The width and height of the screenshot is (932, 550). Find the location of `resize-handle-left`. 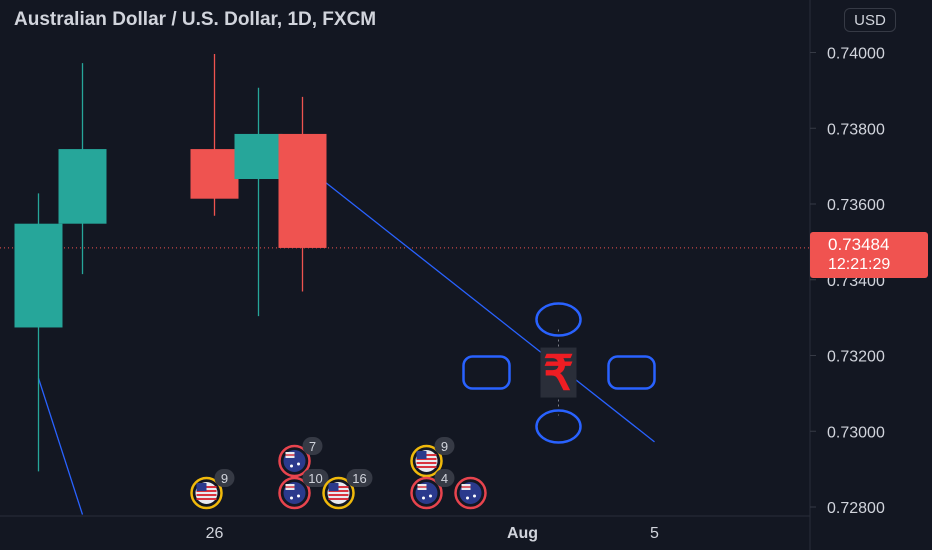

resize-handle-left is located at coordinates (486, 372).